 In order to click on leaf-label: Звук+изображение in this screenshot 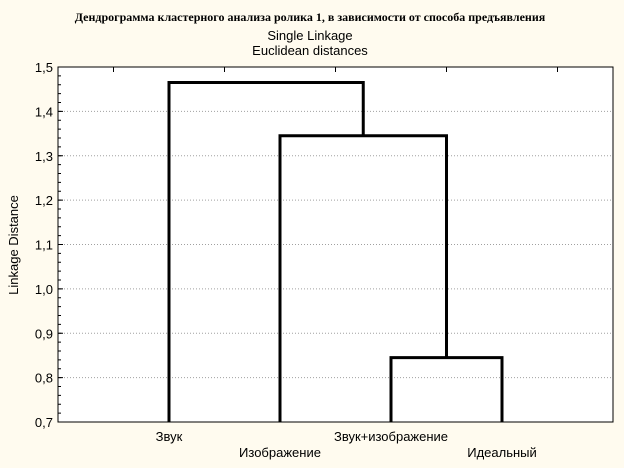, I will do `click(391, 436)`.